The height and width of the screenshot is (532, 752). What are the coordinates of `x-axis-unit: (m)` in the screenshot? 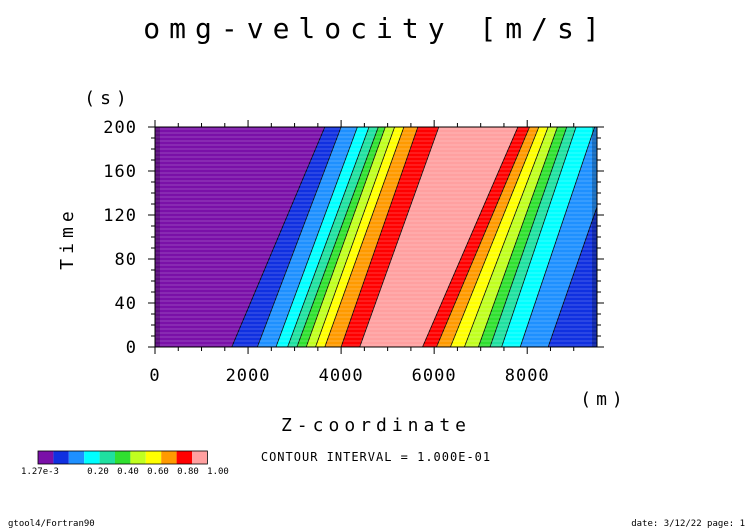 It's located at (604, 399).